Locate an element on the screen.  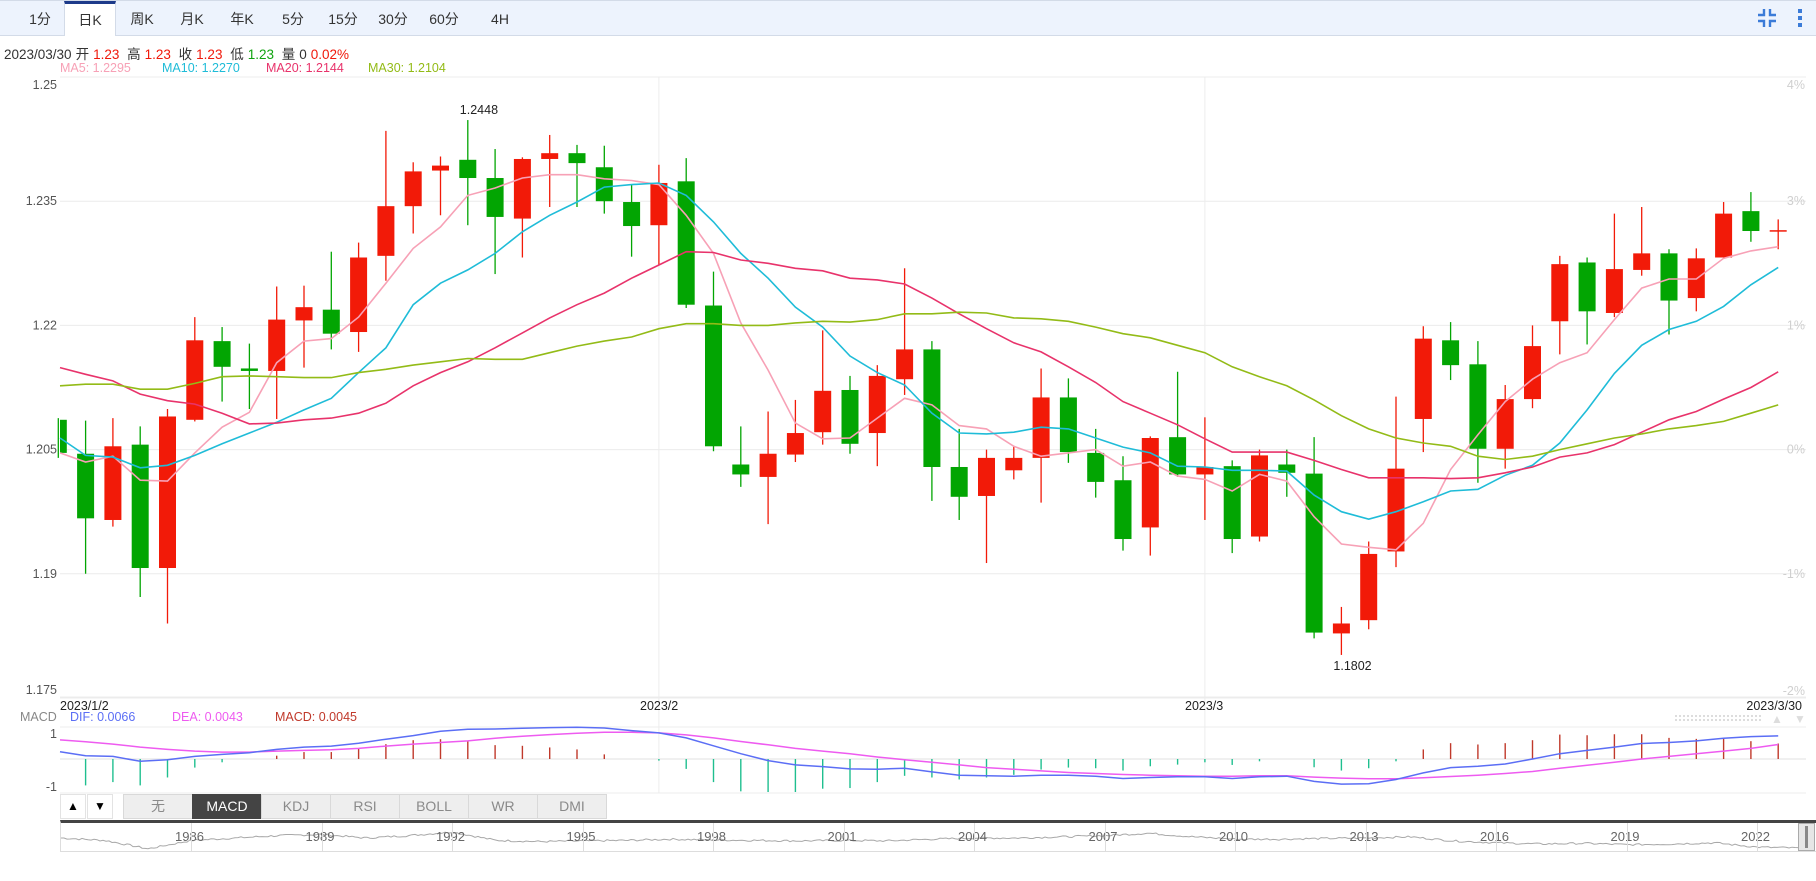
indicator-tab-rsi: RSI is located at coordinates (365, 806).